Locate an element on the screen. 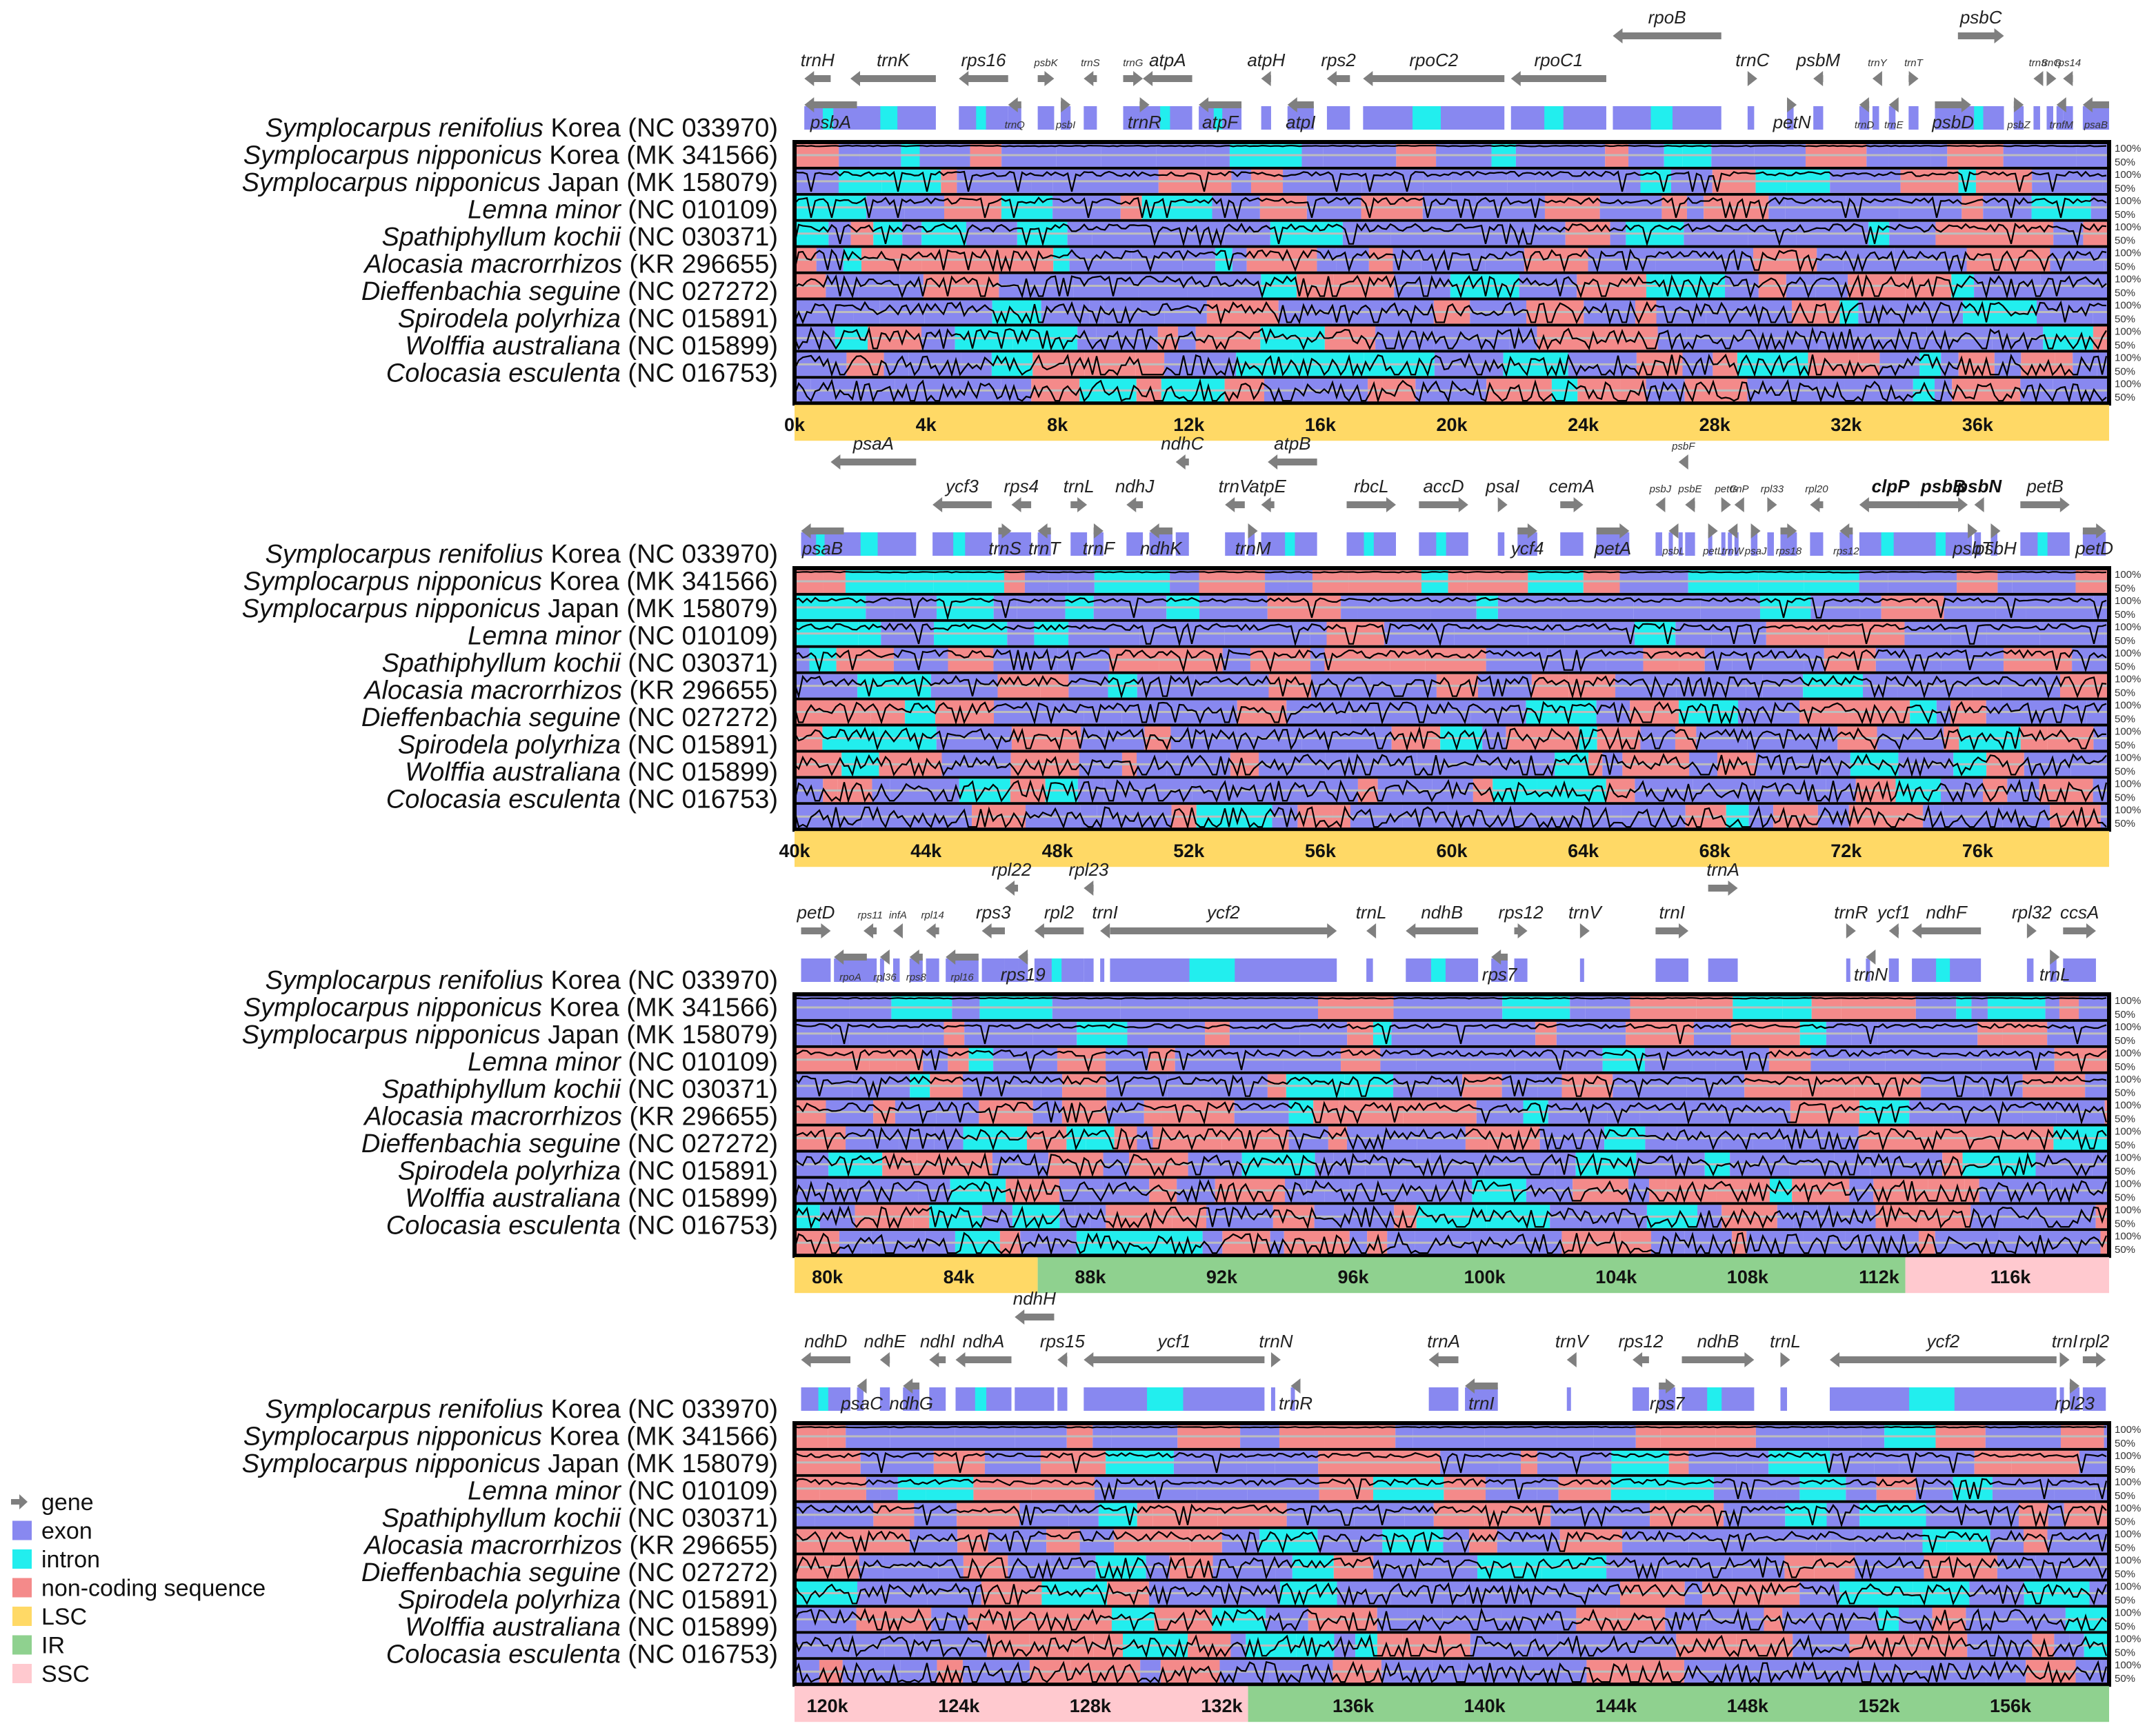  gene-arrow-psbH is located at coordinates (1995, 531).